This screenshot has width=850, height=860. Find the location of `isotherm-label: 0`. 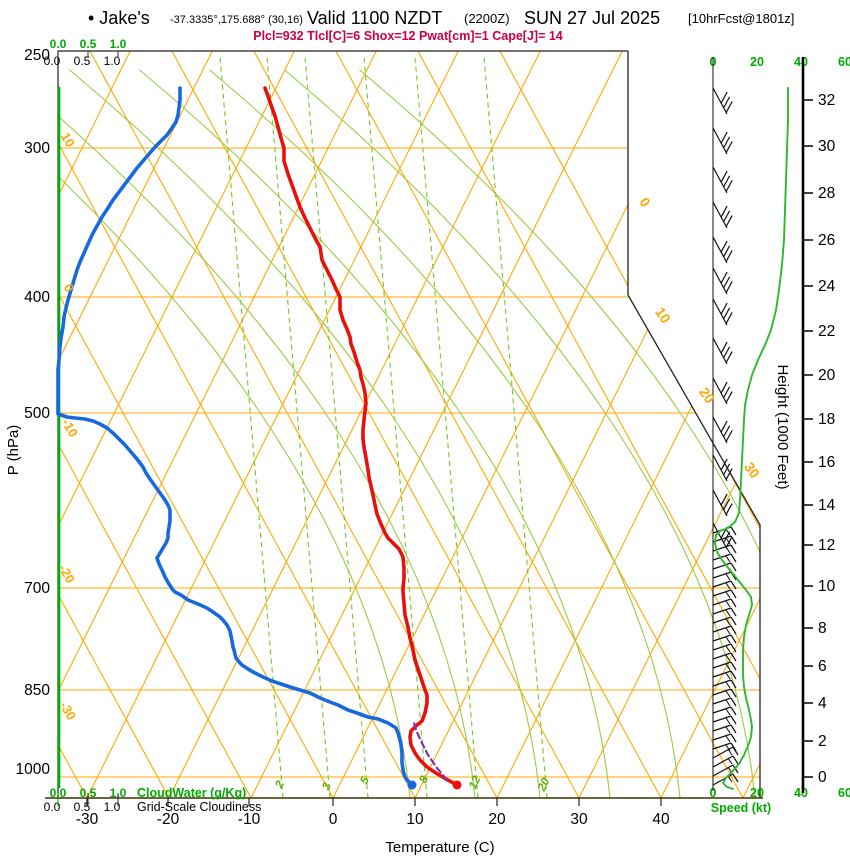

isotherm-label: 0 is located at coordinates (645, 202).